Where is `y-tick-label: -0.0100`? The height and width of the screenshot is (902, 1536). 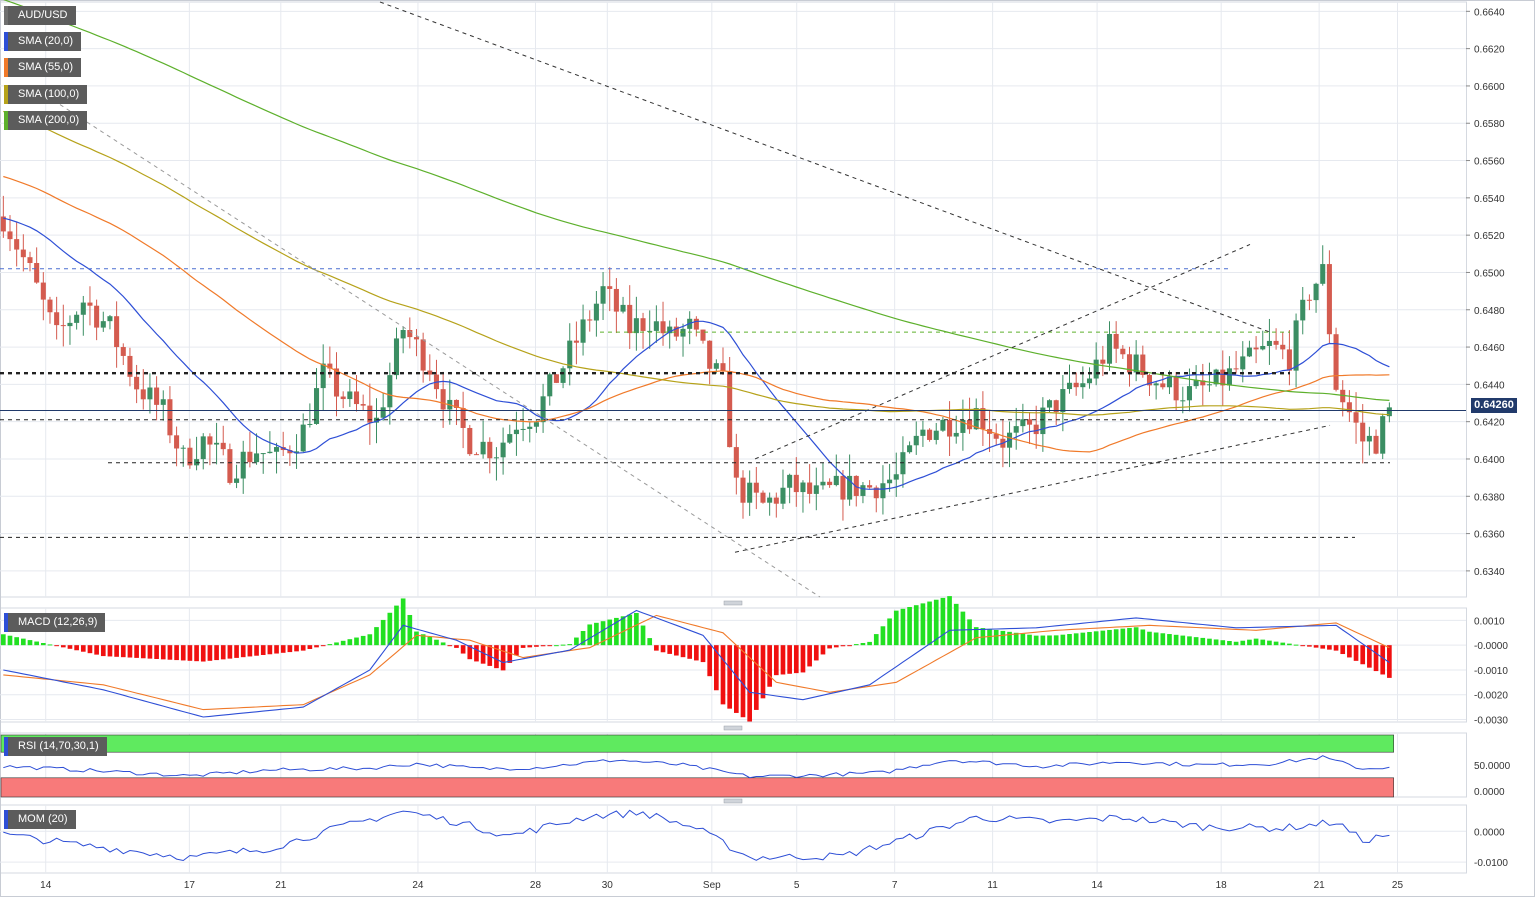
y-tick-label: -0.0100 is located at coordinates (1491, 863).